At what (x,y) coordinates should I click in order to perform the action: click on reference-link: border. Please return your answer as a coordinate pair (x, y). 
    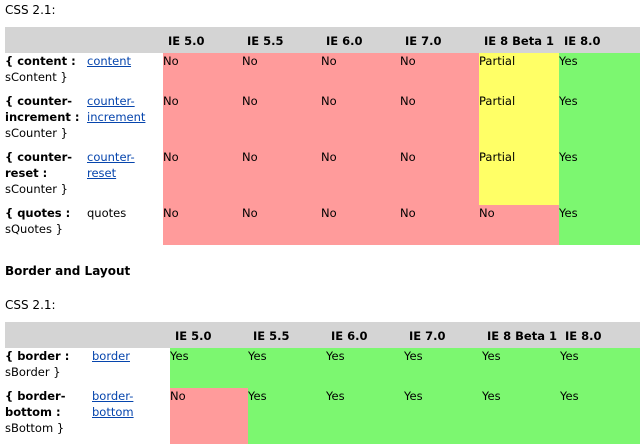
    Looking at the image, I should click on (111, 356).